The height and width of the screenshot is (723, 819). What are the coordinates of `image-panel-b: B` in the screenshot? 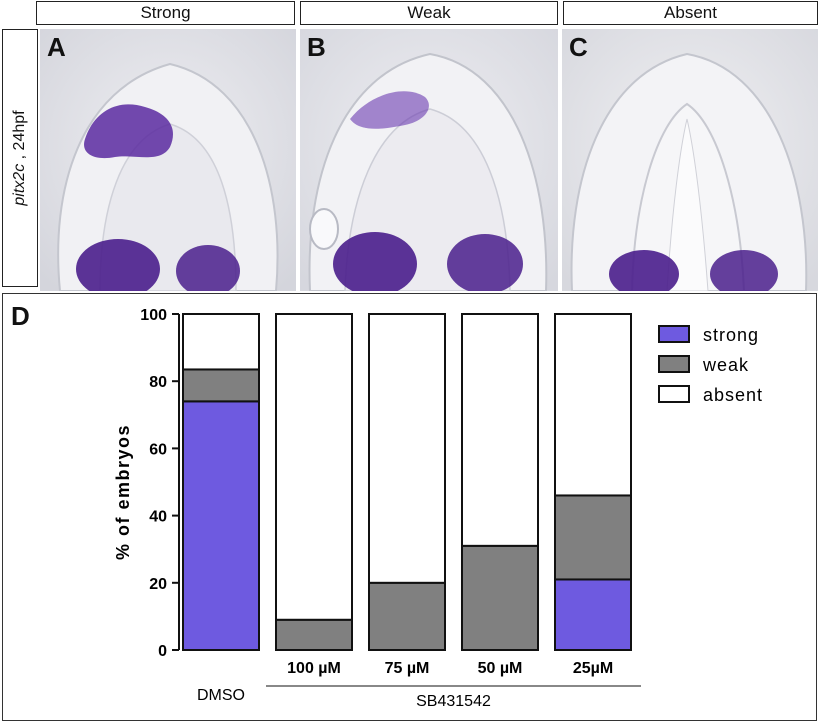 It's located at (429, 160).